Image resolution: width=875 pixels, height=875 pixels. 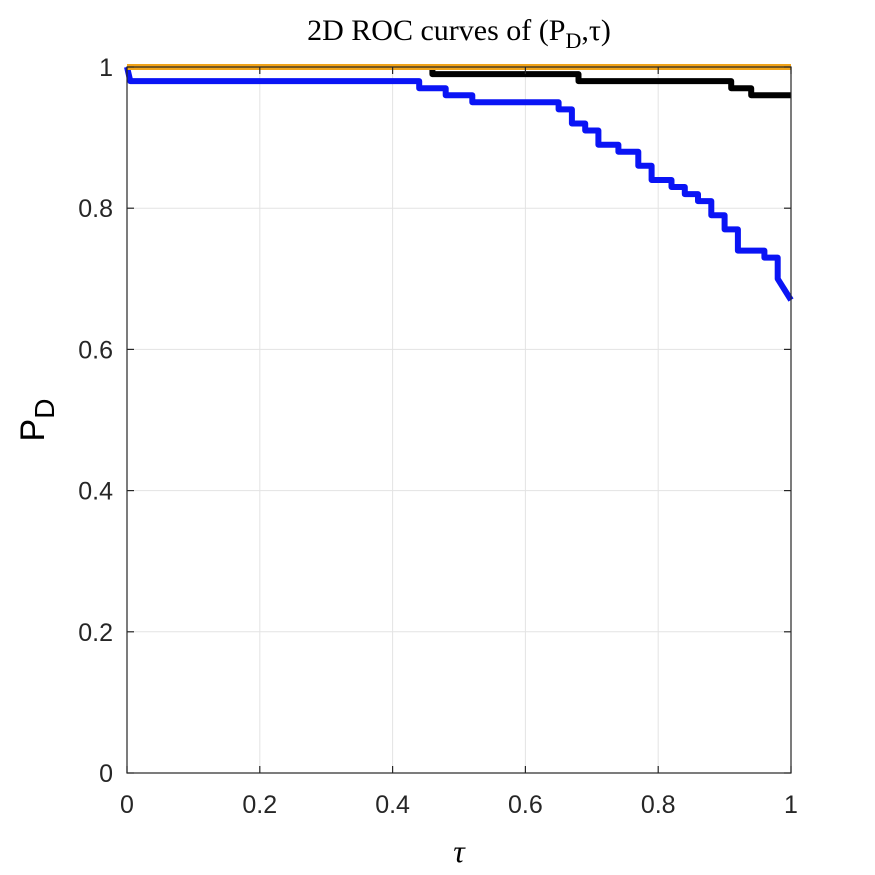 What do you see at coordinates (33, 430) in the screenshot?
I see `y-axis-label-main: P` at bounding box center [33, 430].